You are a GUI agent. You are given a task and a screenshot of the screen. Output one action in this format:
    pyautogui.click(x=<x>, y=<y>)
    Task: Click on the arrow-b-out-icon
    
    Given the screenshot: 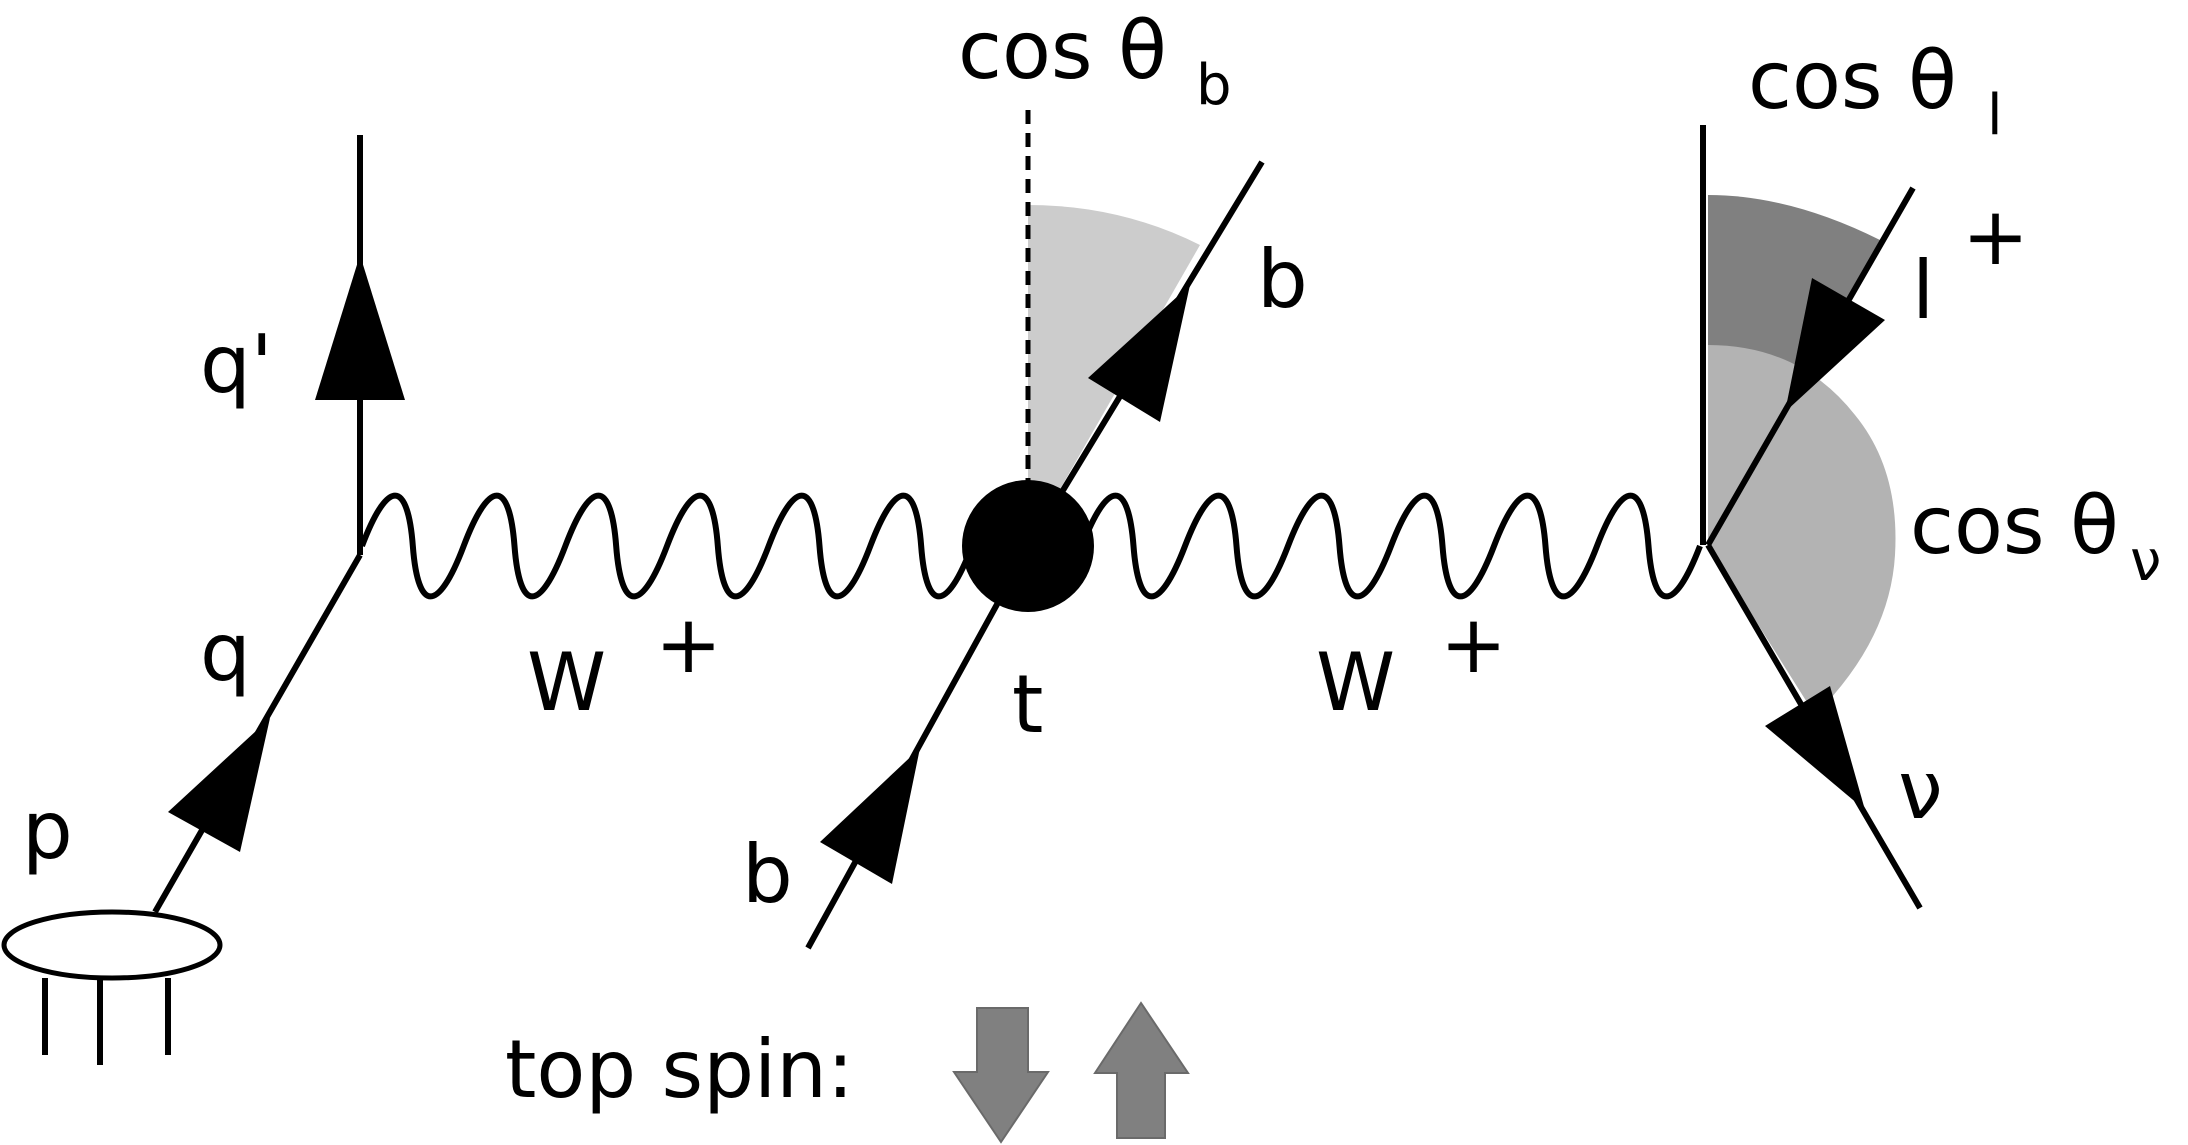 What is the action you would take?
    pyautogui.click(x=1139, y=353)
    